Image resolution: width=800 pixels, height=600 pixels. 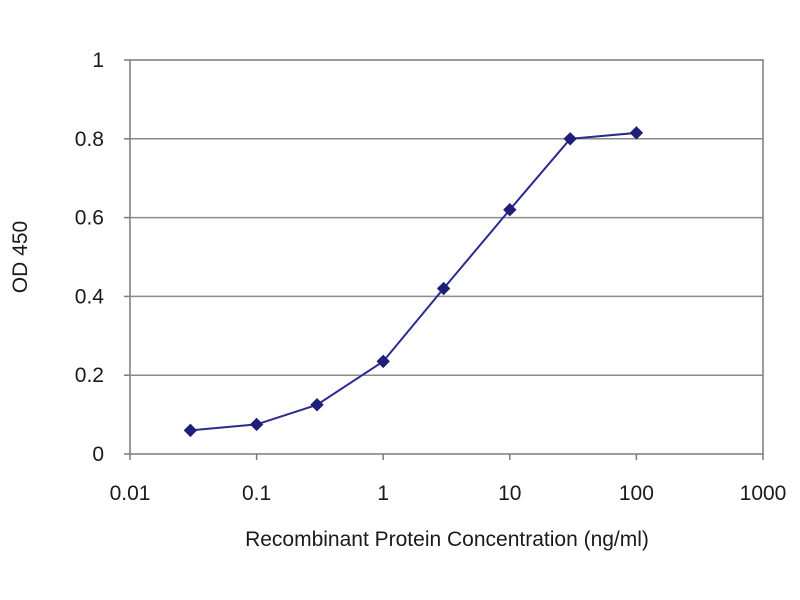 I want to click on x-axis-ticks: 0.01 0.1 1 10 100 1000, so click(x=448, y=479).